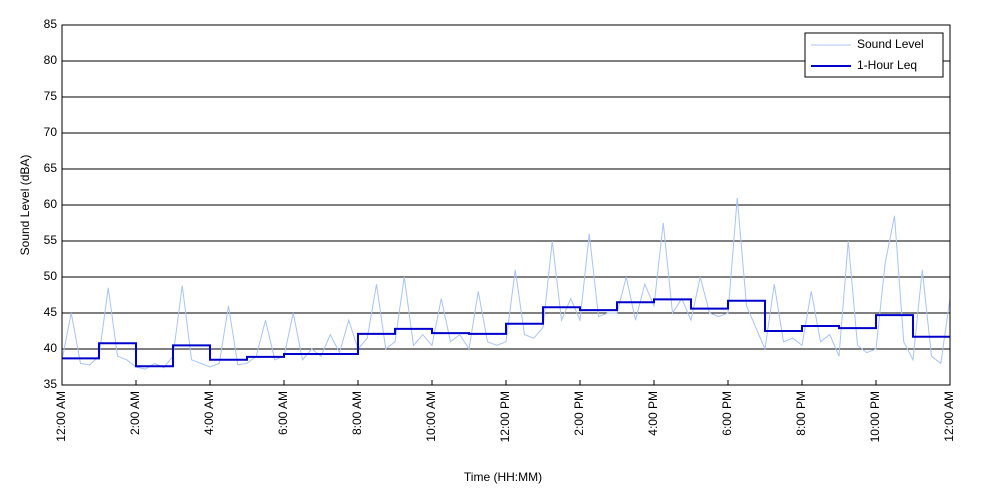 The height and width of the screenshot is (500, 1000). What do you see at coordinates (51, 348) in the screenshot?
I see `y-tick-label: 40` at bounding box center [51, 348].